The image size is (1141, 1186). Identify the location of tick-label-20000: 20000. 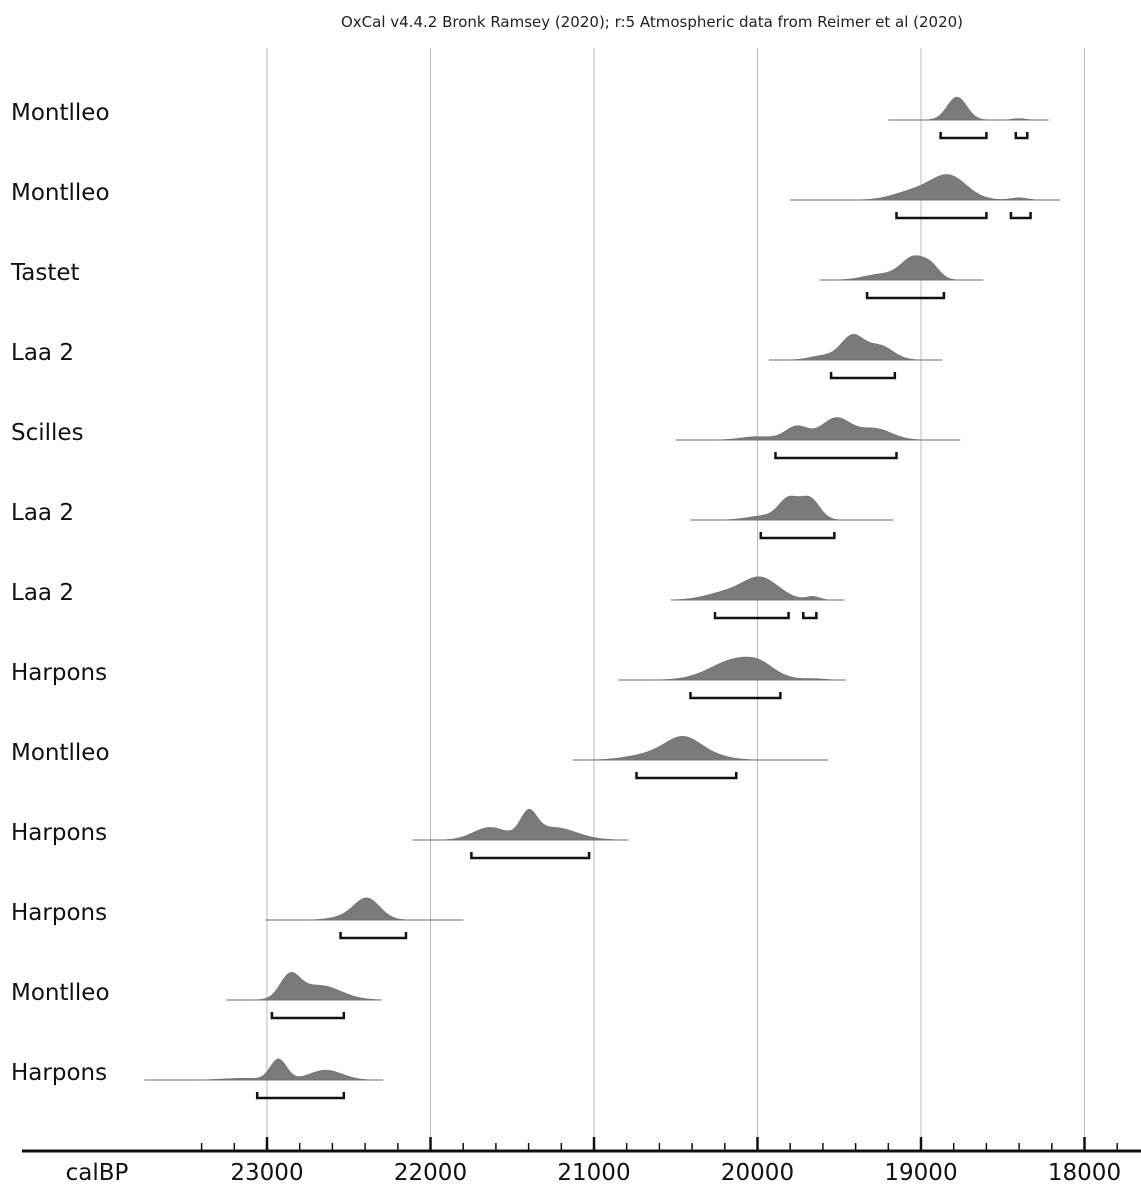
(757, 1173).